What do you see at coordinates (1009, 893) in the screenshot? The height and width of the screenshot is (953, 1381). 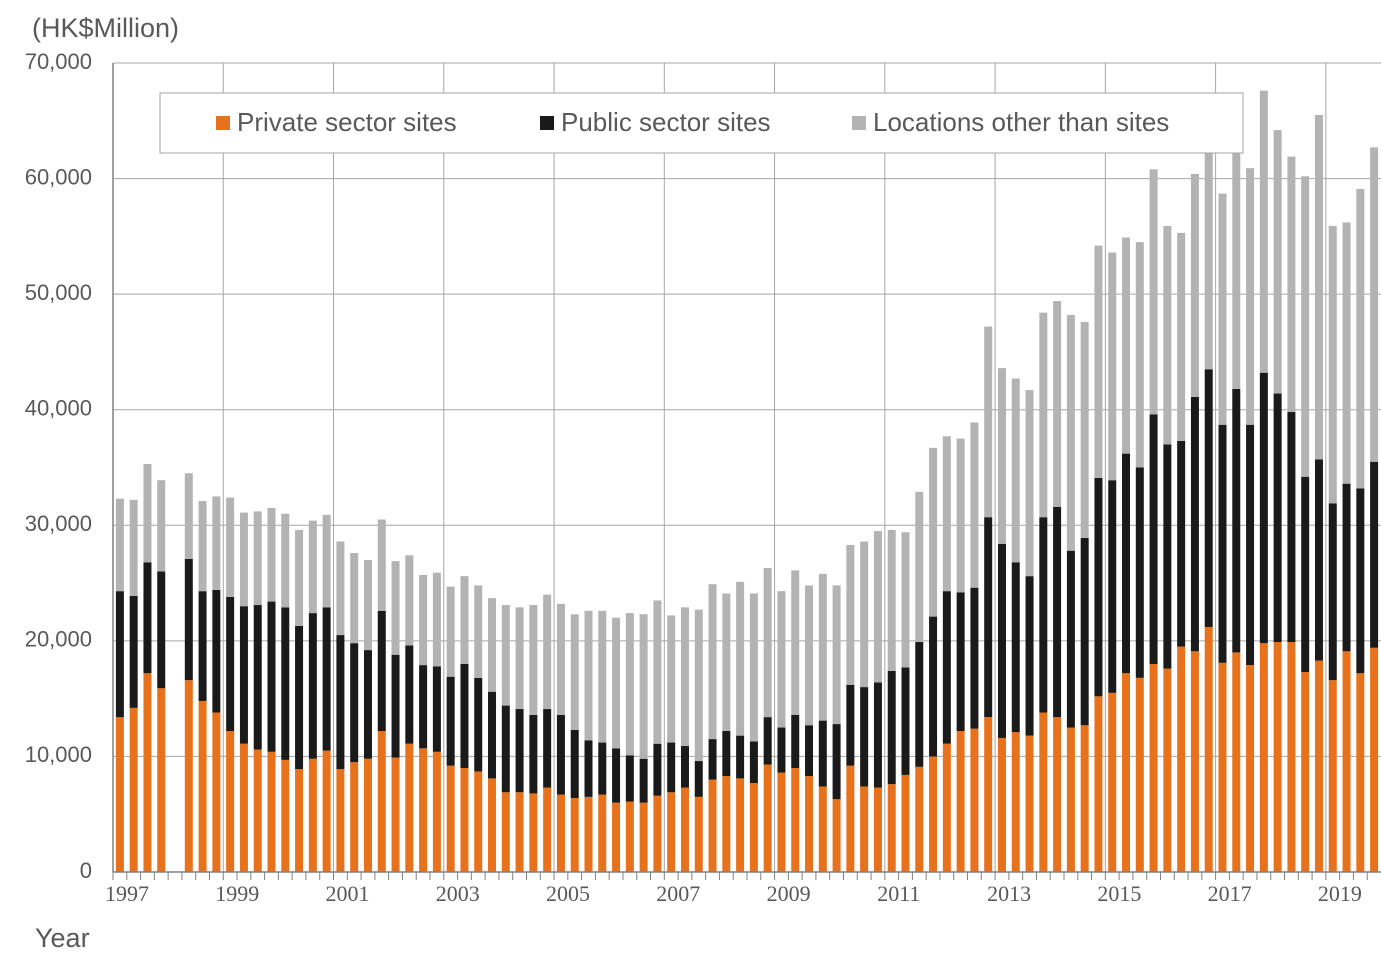 I see `x-tick-label: 2013` at bounding box center [1009, 893].